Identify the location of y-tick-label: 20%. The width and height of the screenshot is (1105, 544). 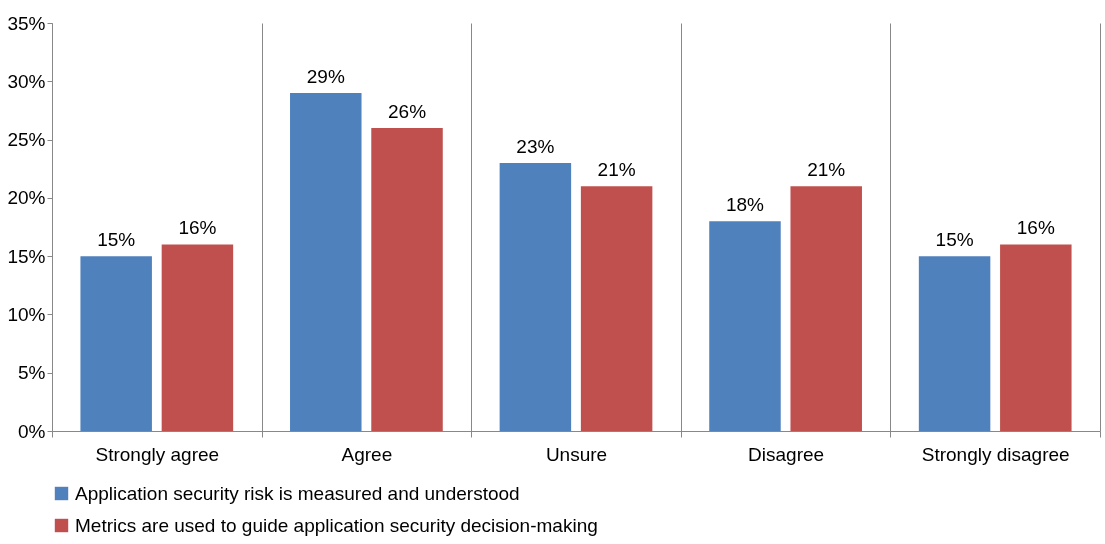
(26, 198).